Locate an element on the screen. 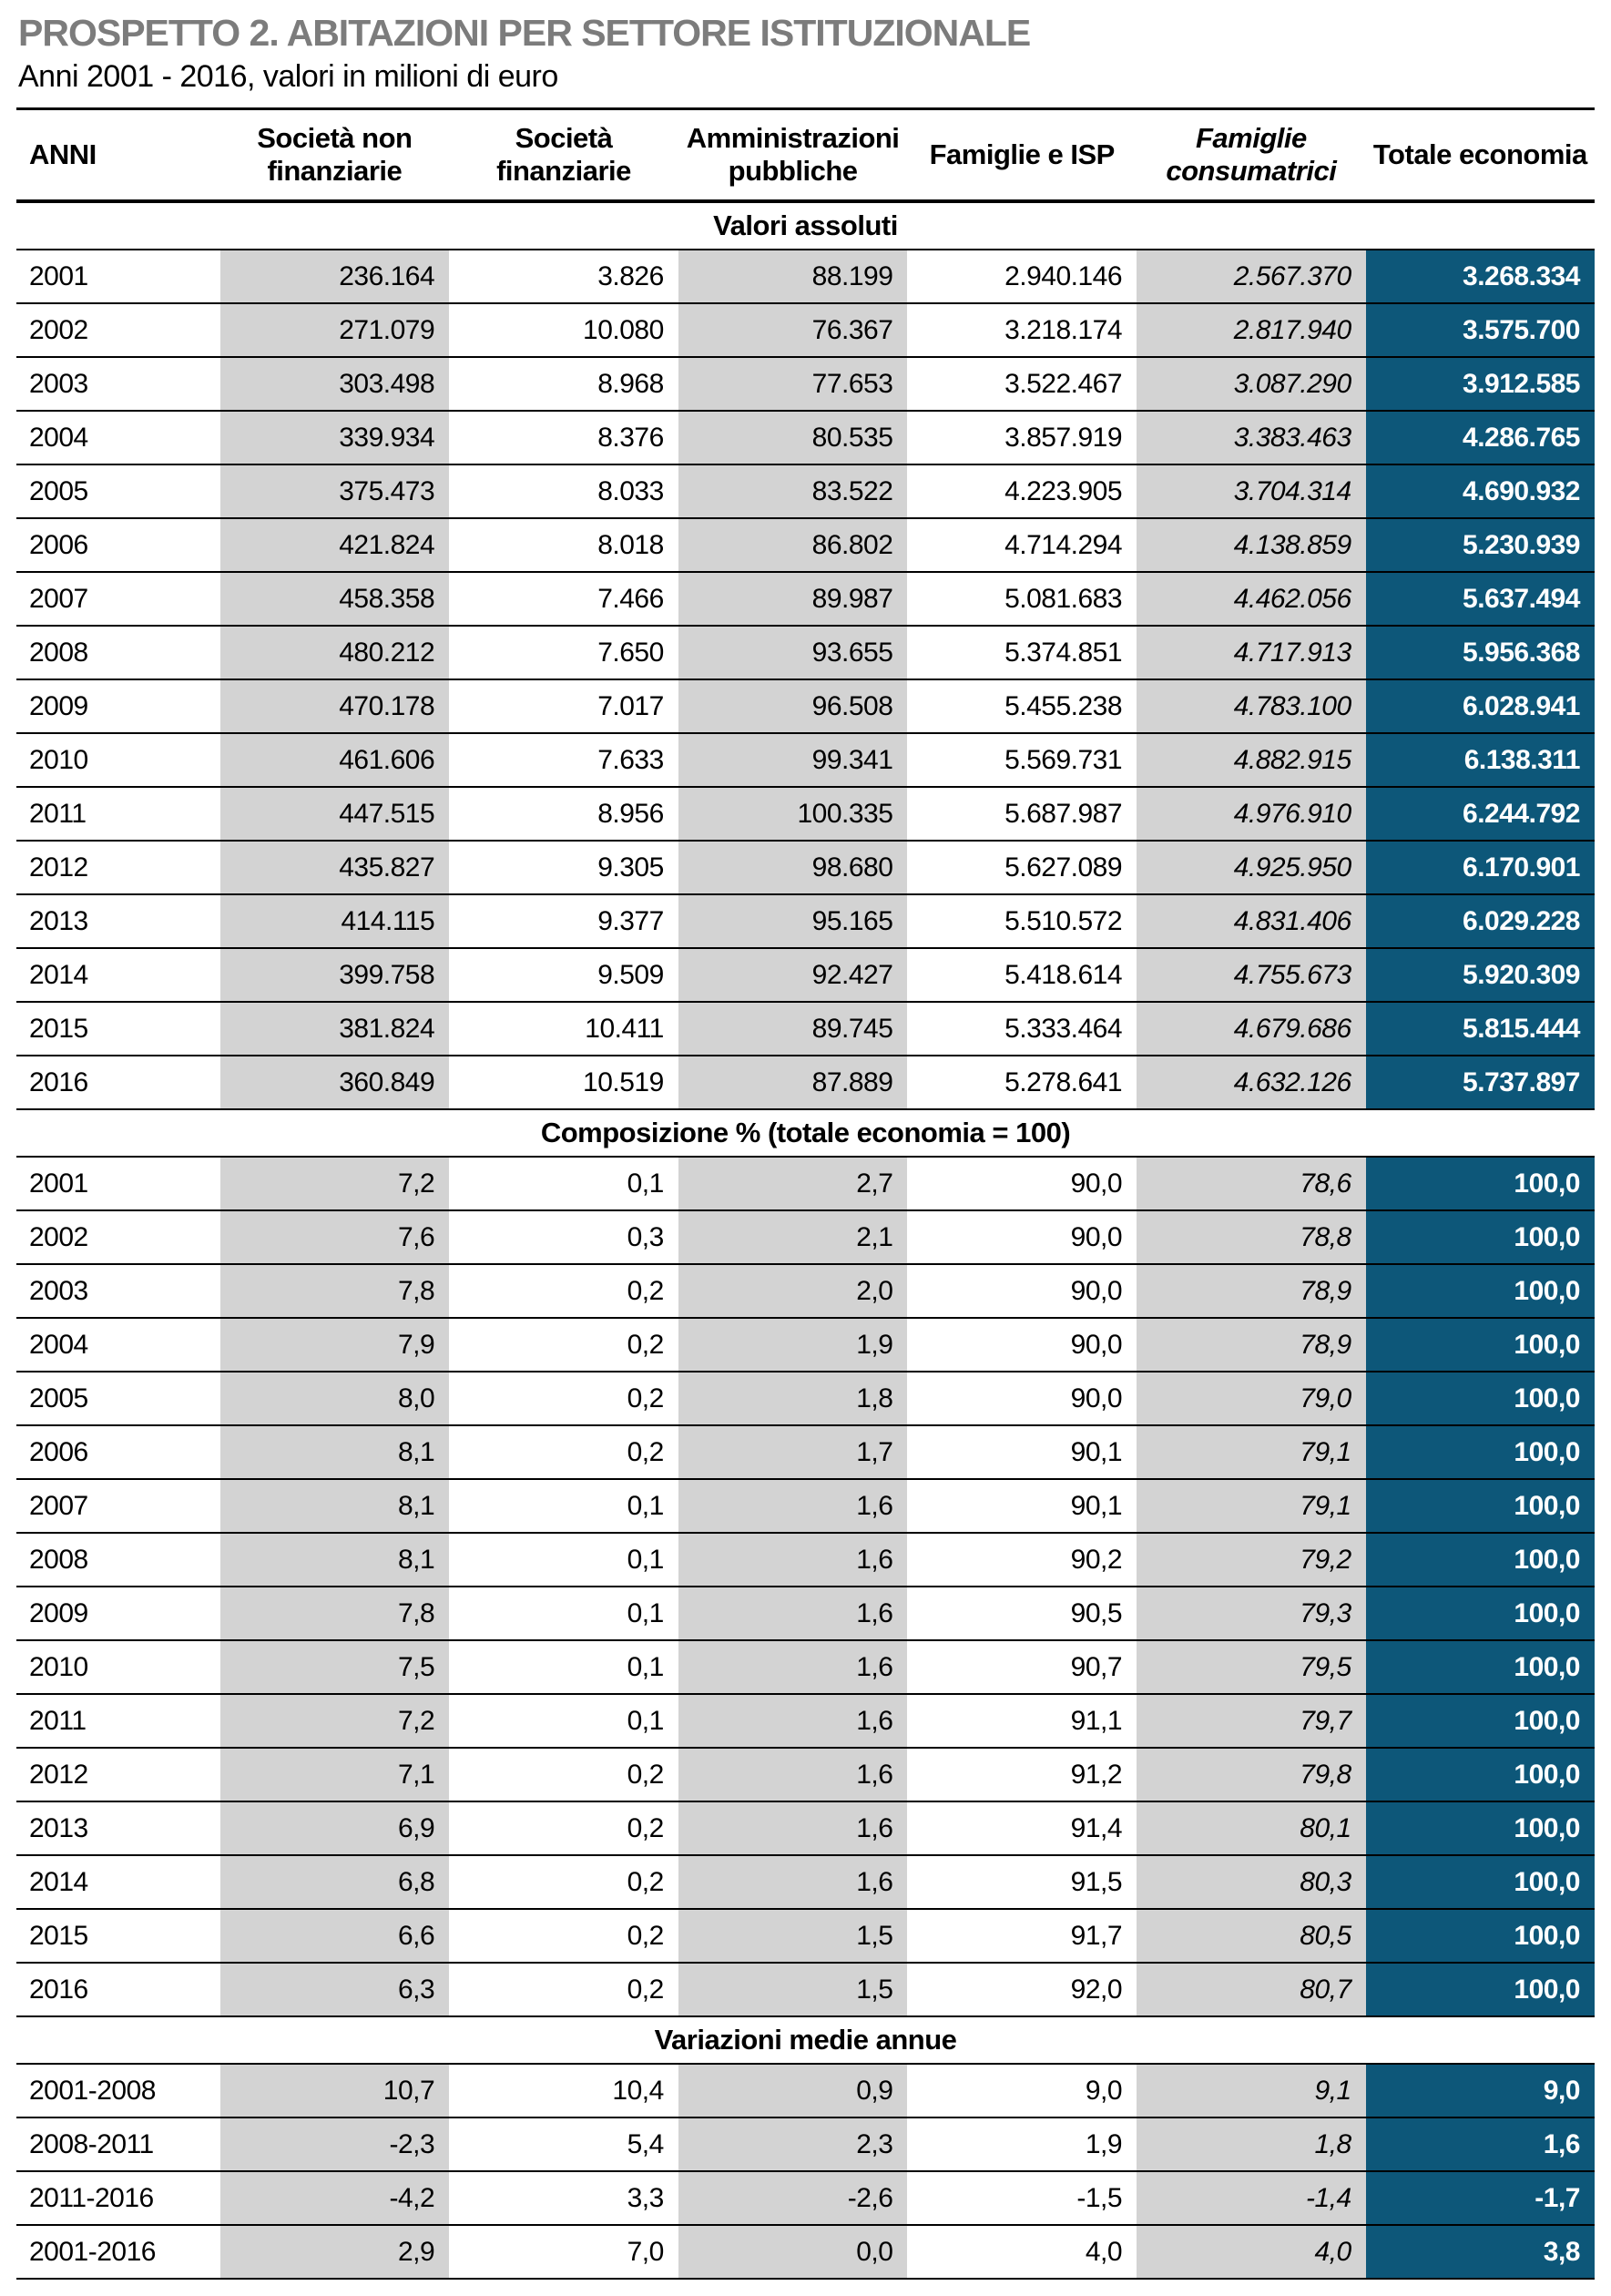 This screenshot has height=2296, width=1611. value-cell: 91,2 is located at coordinates (1022, 1775).